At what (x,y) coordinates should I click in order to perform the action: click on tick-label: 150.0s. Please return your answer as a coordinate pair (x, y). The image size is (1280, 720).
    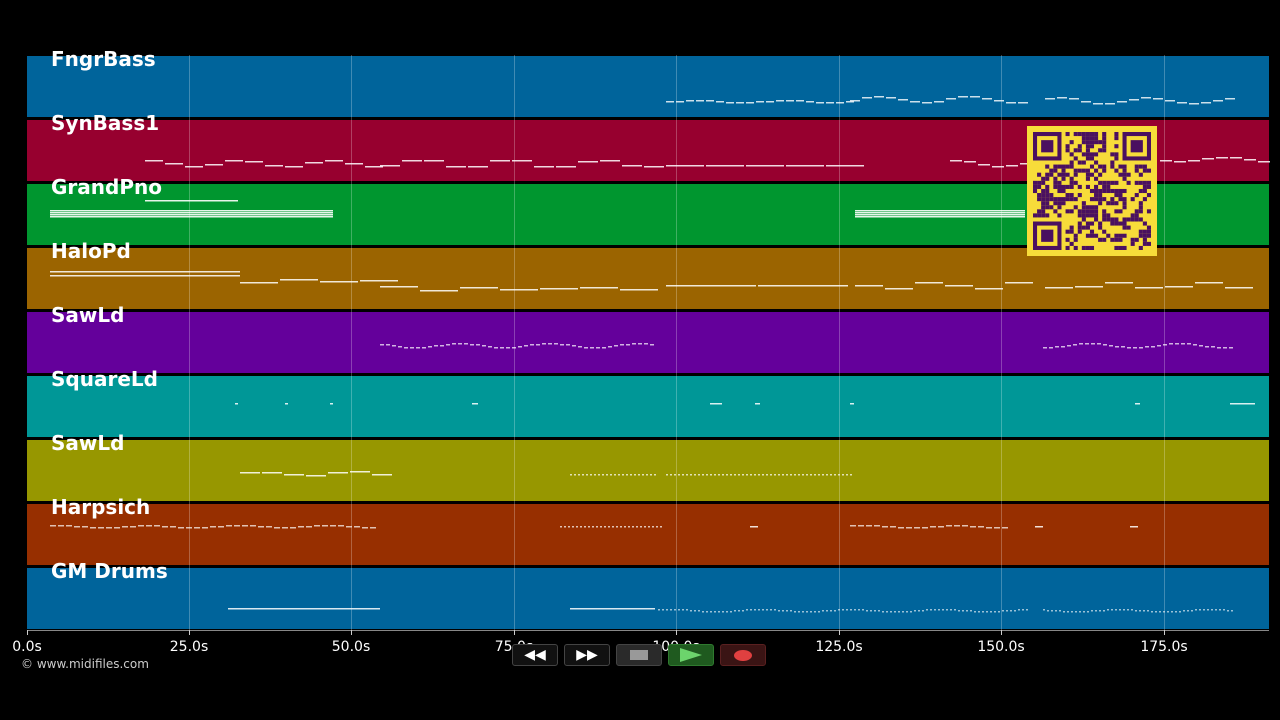
    Looking at the image, I should click on (1001, 647).